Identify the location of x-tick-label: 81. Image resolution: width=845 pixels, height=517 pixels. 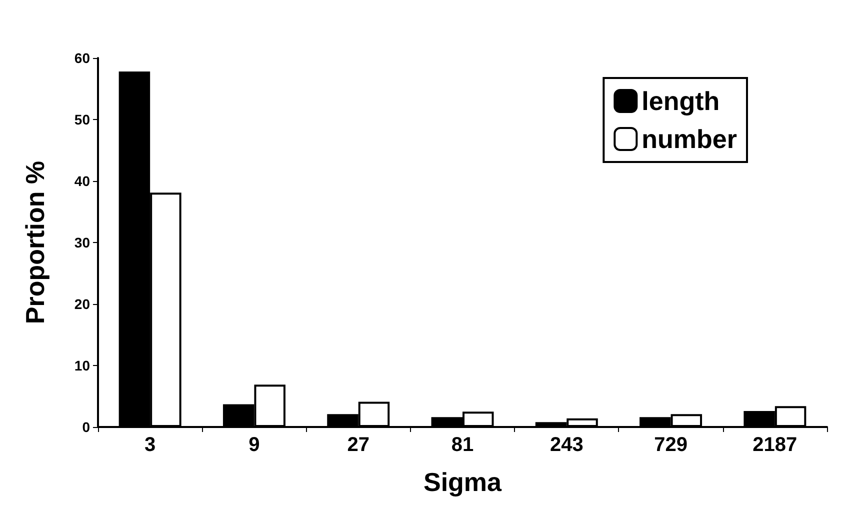
(462, 445).